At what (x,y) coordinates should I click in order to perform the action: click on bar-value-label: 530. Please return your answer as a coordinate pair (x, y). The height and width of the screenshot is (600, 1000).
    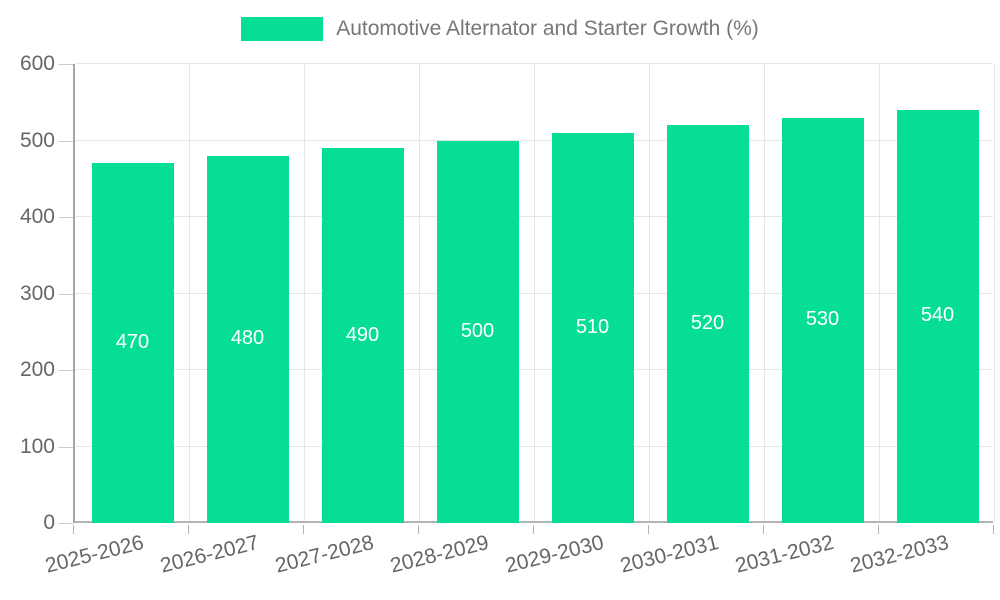
    Looking at the image, I should click on (822, 319).